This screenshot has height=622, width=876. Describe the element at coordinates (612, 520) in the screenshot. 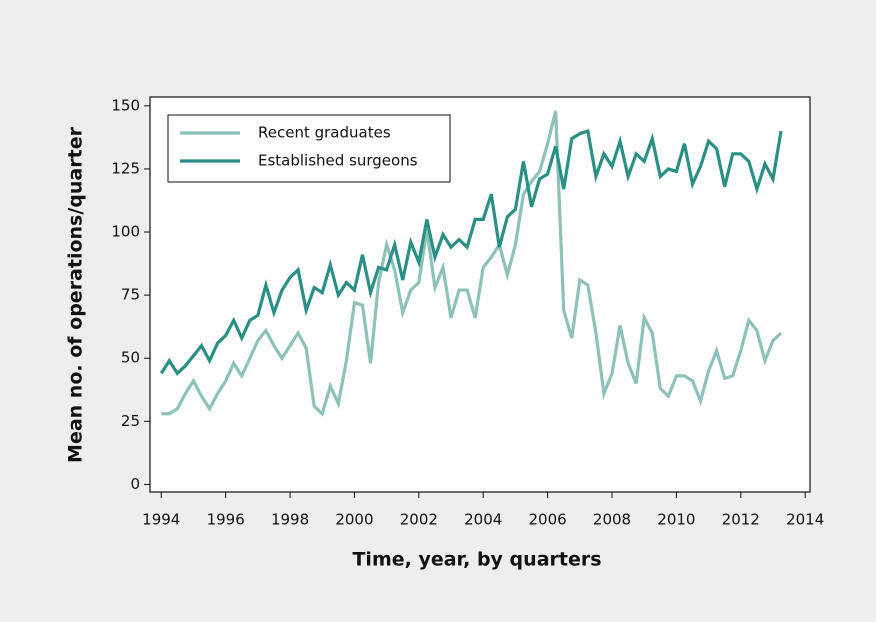

I see `x-tick-label: 2008` at that location.